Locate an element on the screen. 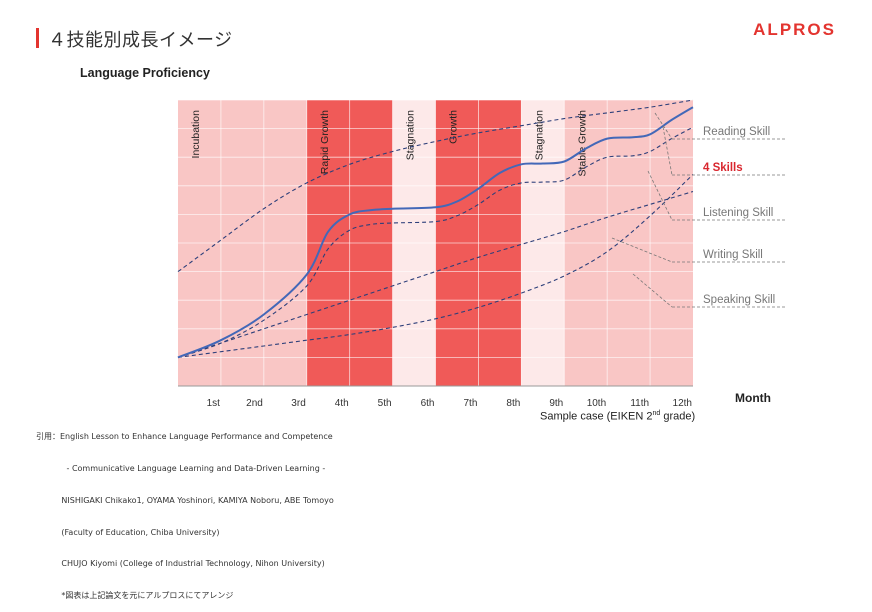 This screenshot has height=612, width=872. legend-label-speaking-skill: Speaking Skill is located at coordinates (739, 300).